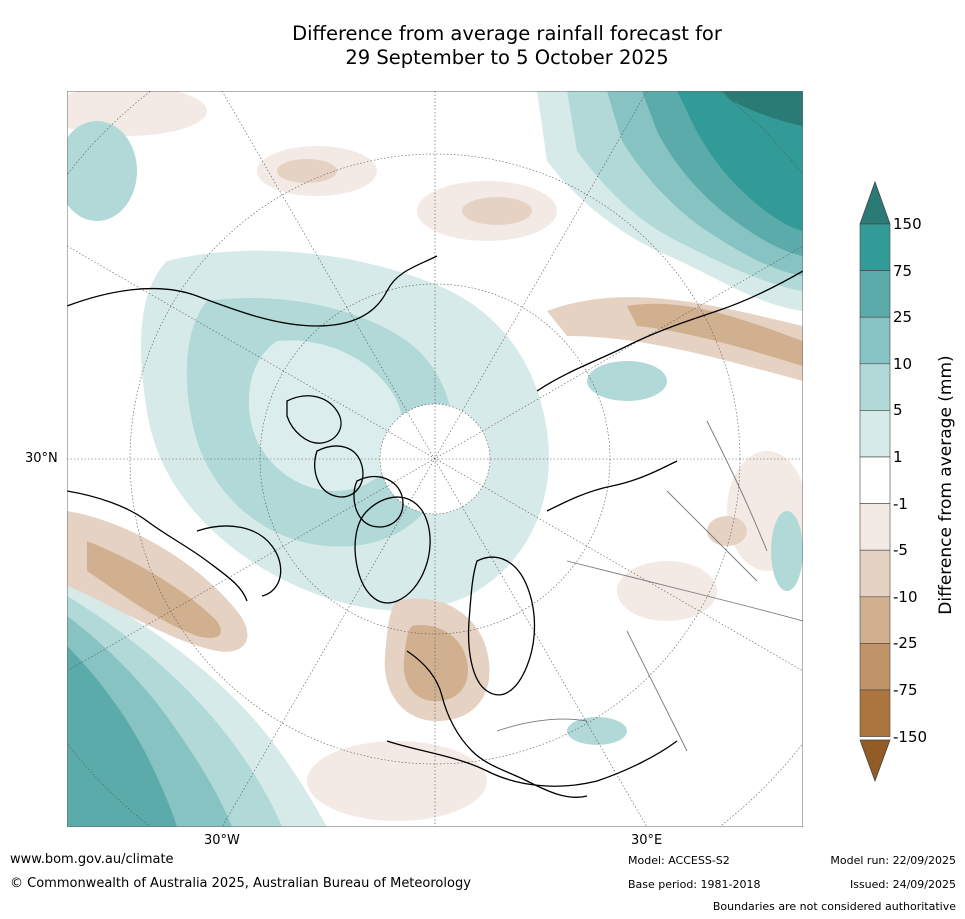 The image size is (965, 919). Describe the element at coordinates (694, 884) in the screenshot. I see `base-period-text: Base period: 1981-2018` at that location.